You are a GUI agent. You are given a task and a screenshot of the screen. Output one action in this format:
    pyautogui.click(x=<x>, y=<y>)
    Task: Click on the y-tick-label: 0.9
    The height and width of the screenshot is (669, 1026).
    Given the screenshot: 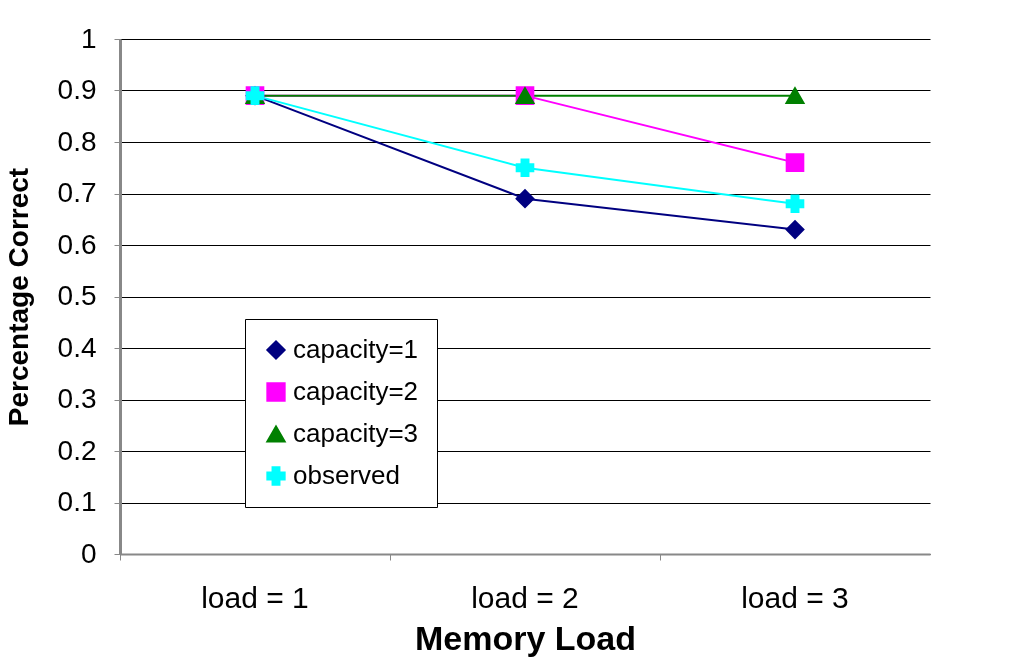 What is the action you would take?
    pyautogui.click(x=77, y=89)
    